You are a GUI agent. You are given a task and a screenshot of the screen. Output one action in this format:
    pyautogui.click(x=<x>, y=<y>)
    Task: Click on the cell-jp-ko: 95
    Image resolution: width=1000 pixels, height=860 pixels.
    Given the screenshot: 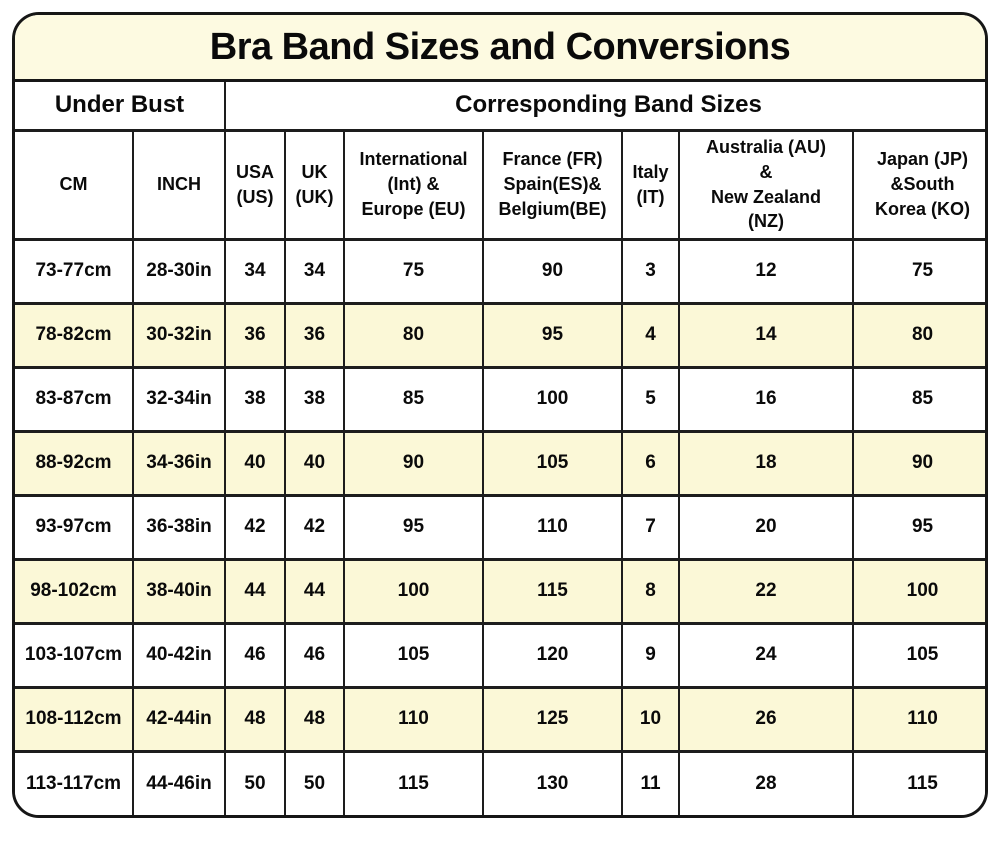 What is the action you would take?
    pyautogui.click(x=918, y=527)
    